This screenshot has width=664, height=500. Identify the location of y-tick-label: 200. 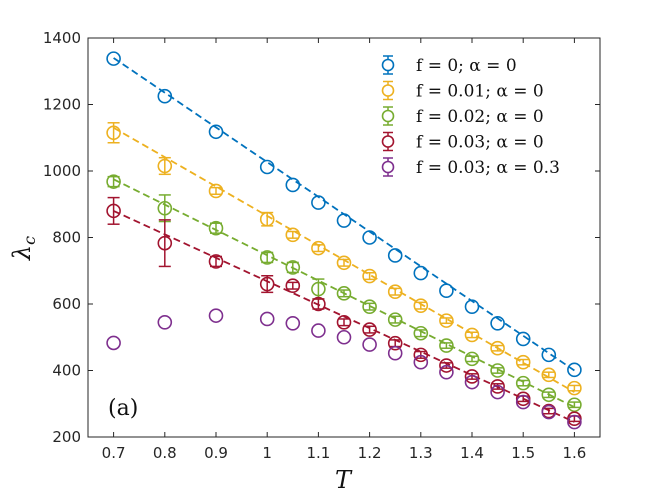
(66, 437).